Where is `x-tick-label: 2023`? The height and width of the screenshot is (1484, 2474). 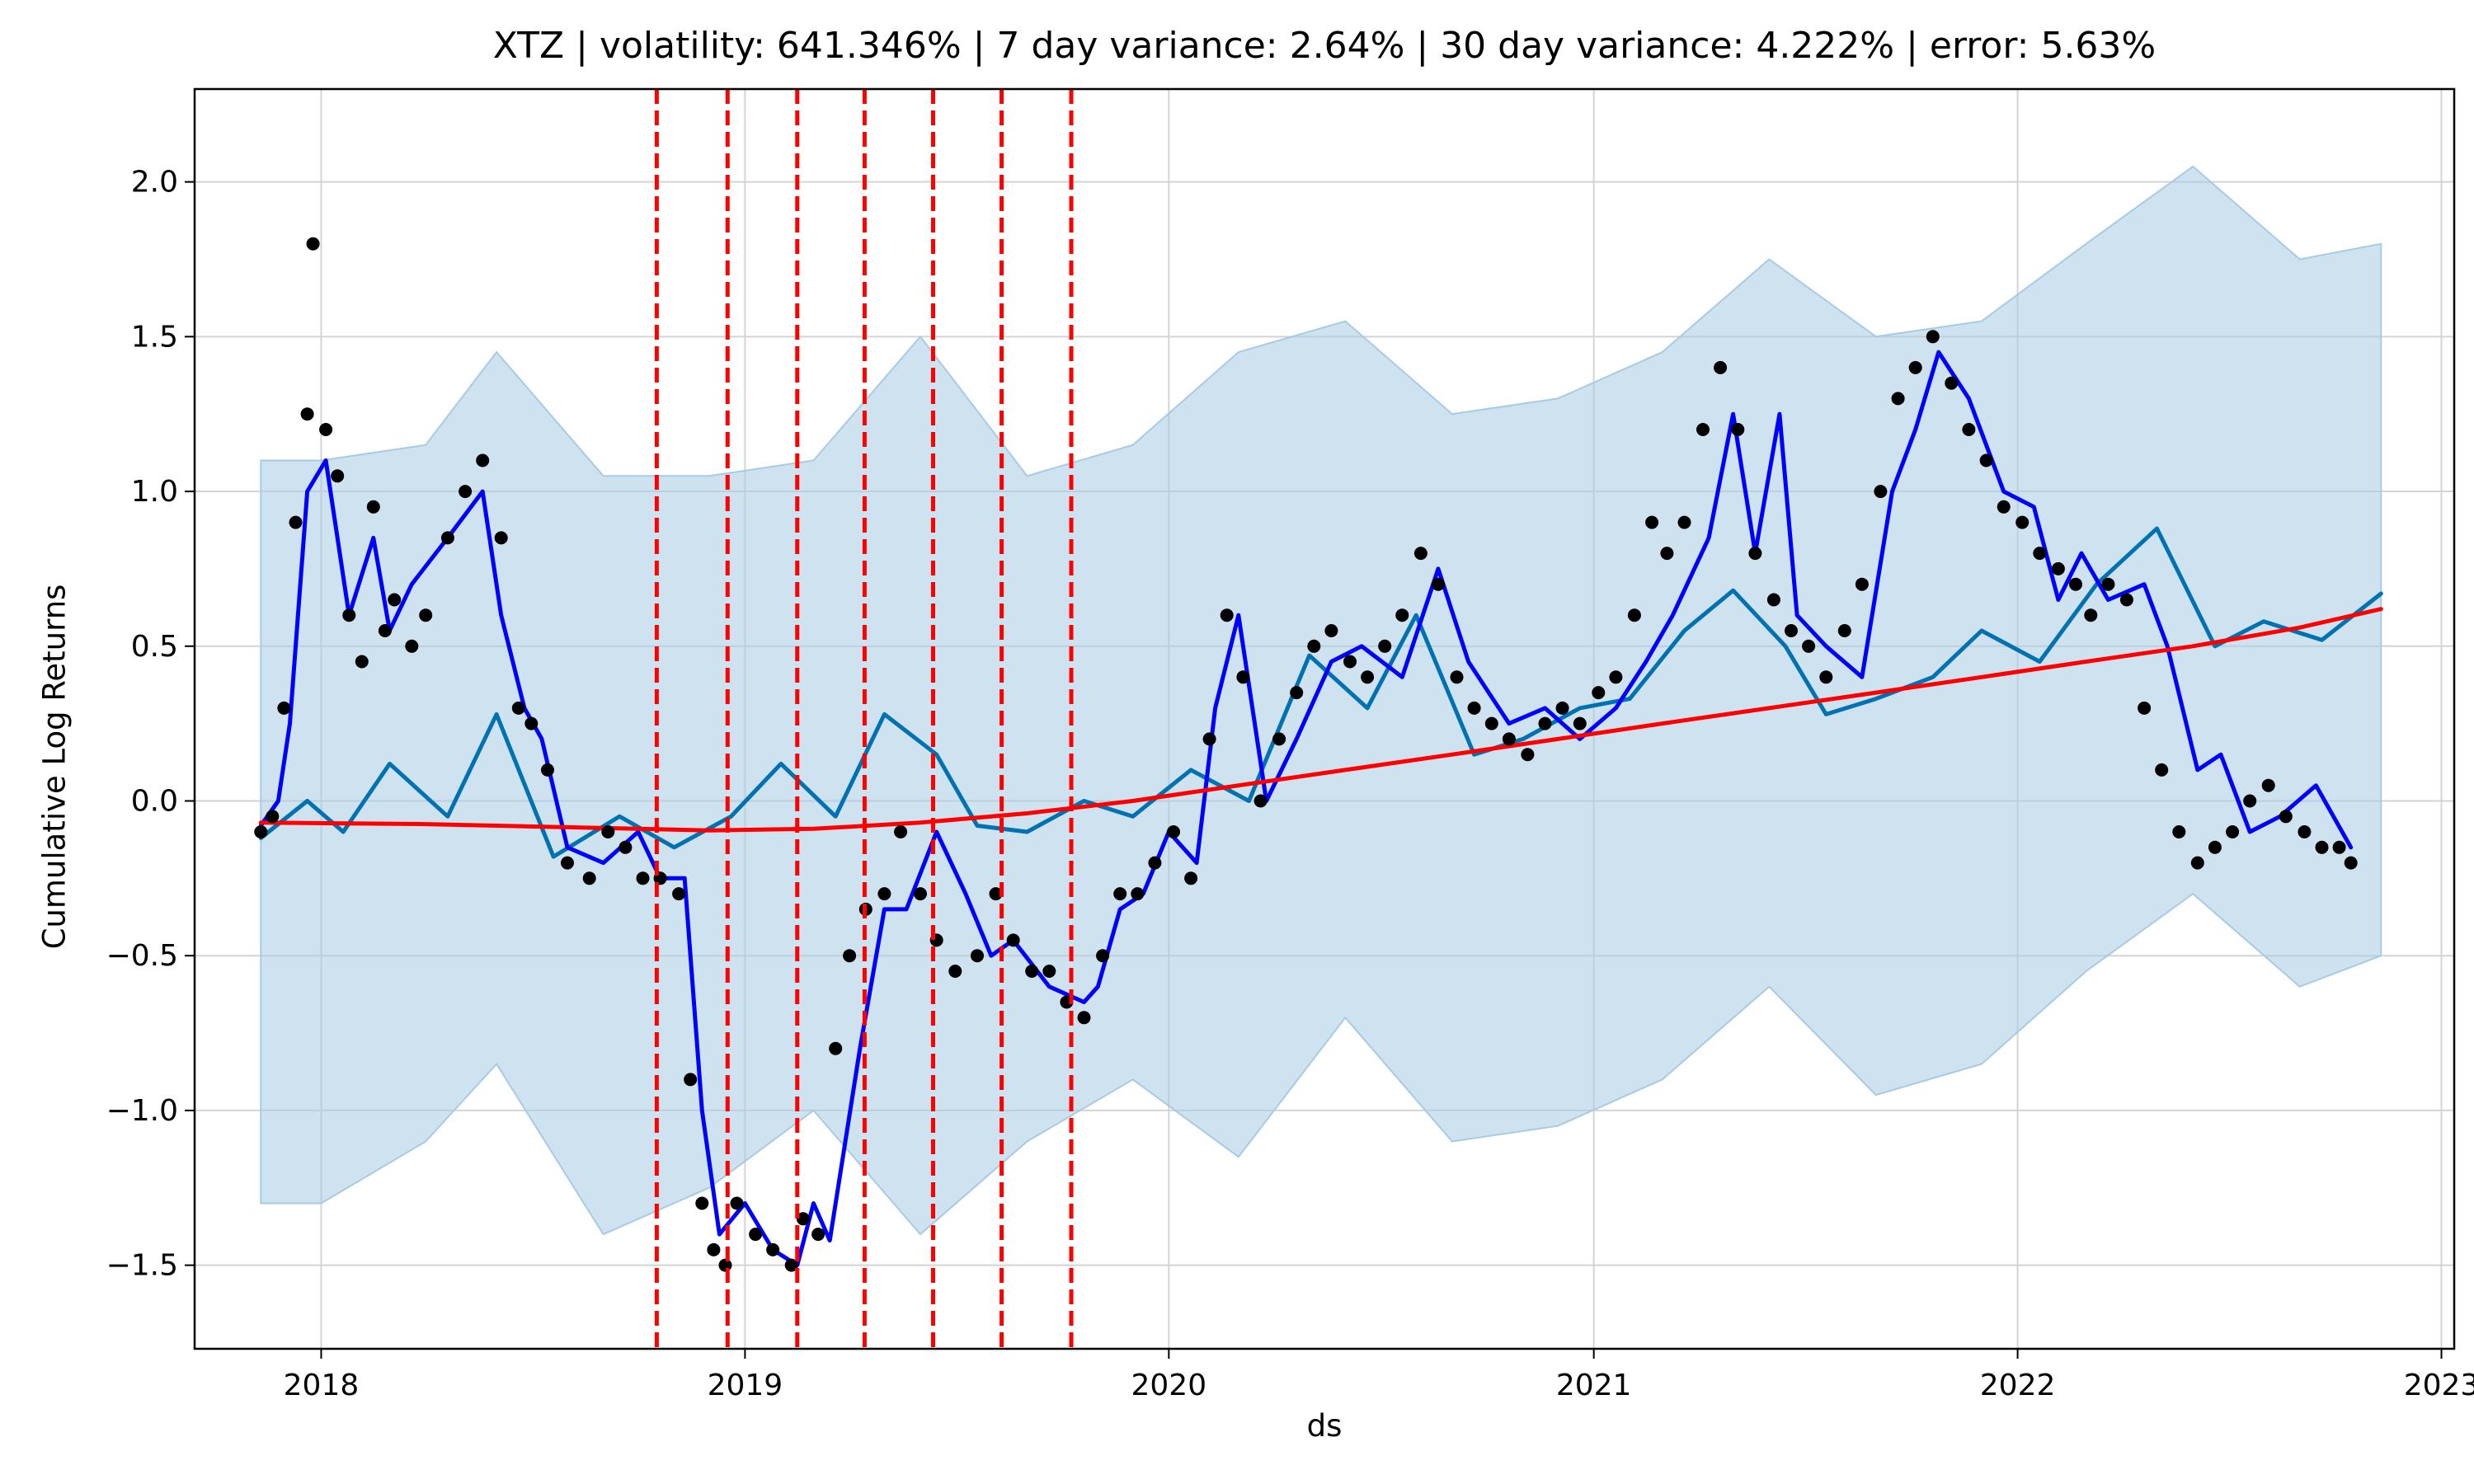 x-tick-label: 2023 is located at coordinates (2439, 1385).